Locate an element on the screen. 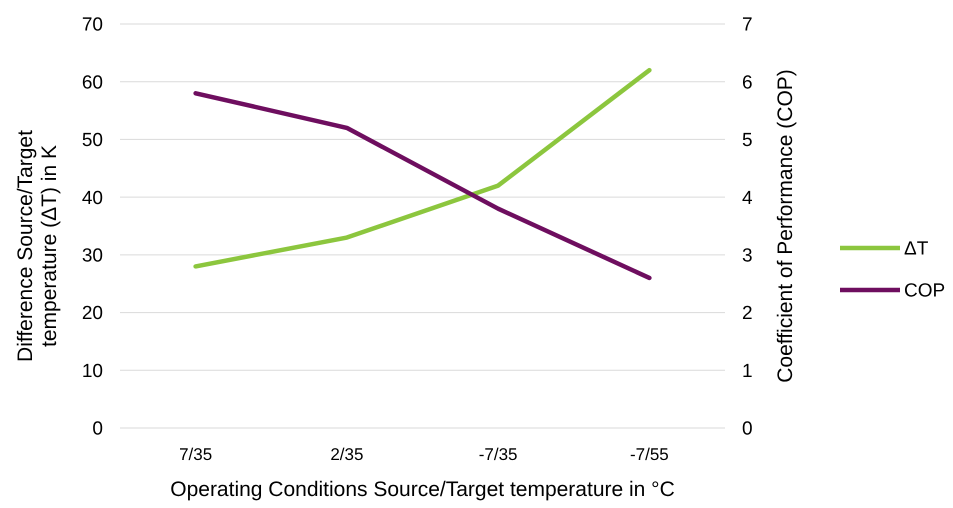 The width and height of the screenshot is (953, 508). y-tick-label: 60 is located at coordinates (92, 83).